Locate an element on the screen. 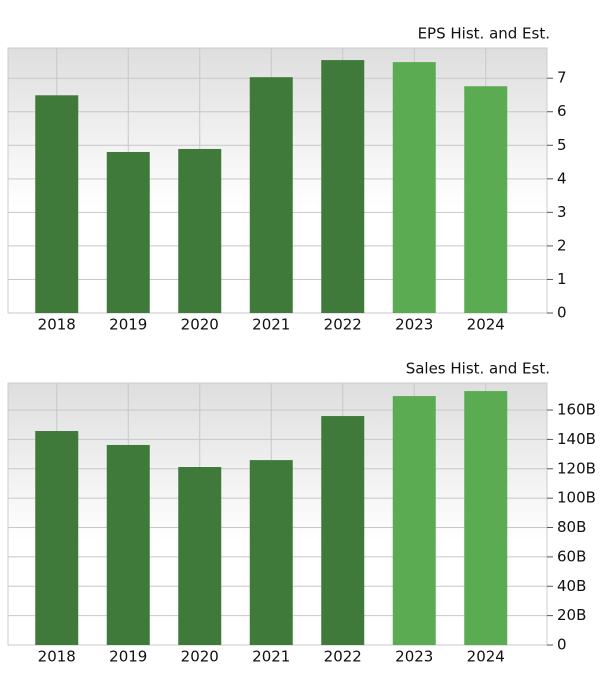 The width and height of the screenshot is (606, 685). y-tick-label: 4 is located at coordinates (562, 178).